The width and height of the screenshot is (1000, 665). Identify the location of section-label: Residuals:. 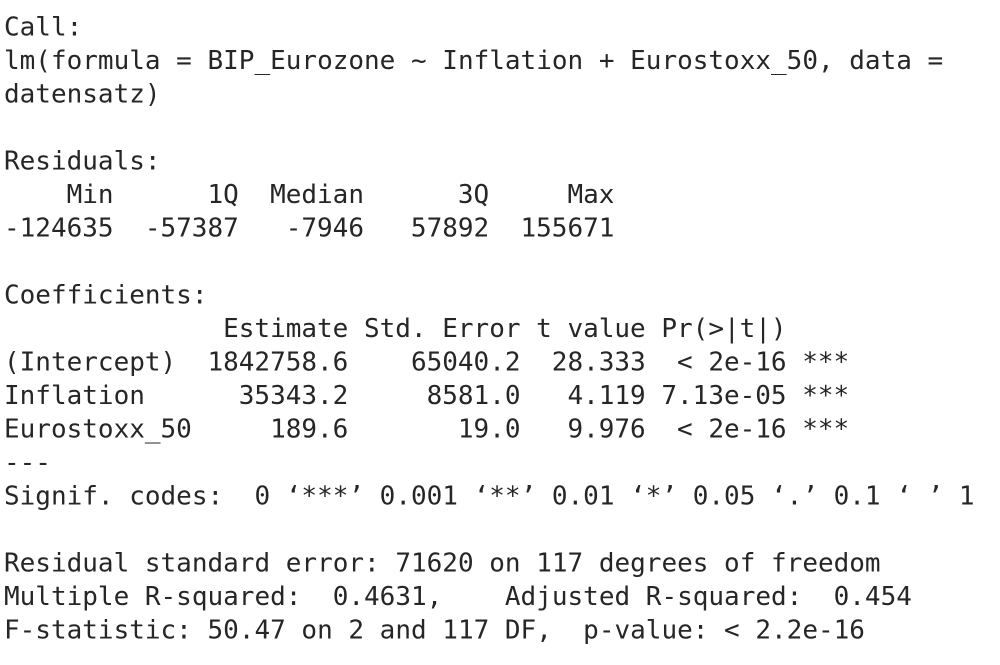
(82, 162).